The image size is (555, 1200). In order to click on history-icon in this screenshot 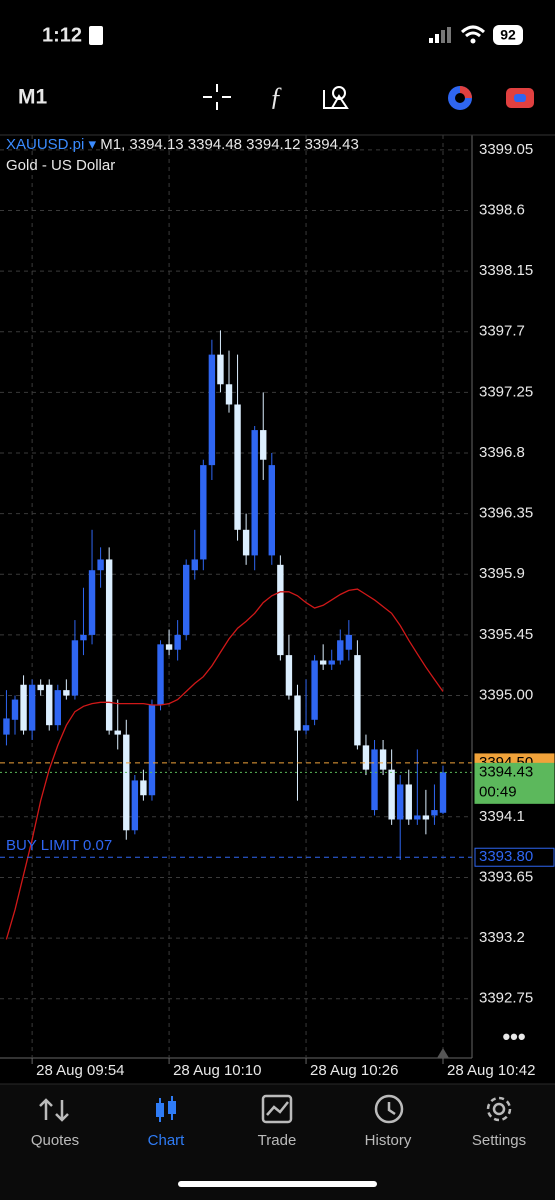, I will do `click(389, 1109)`.